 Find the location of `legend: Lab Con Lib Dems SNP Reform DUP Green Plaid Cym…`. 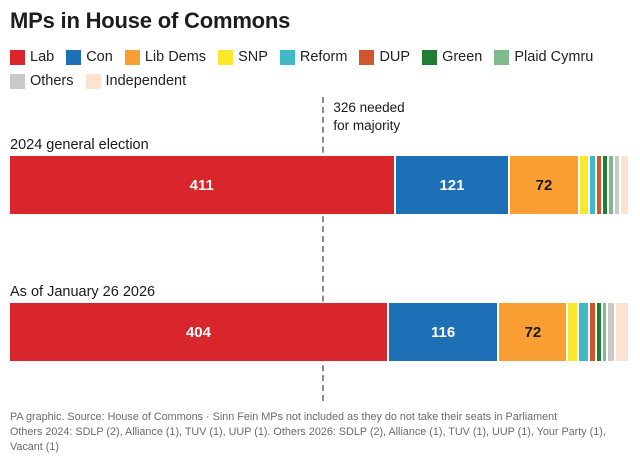

legend: Lab Con Lib Dems SNP Reform DUP Green Plaid Cym… is located at coordinates (319, 69).